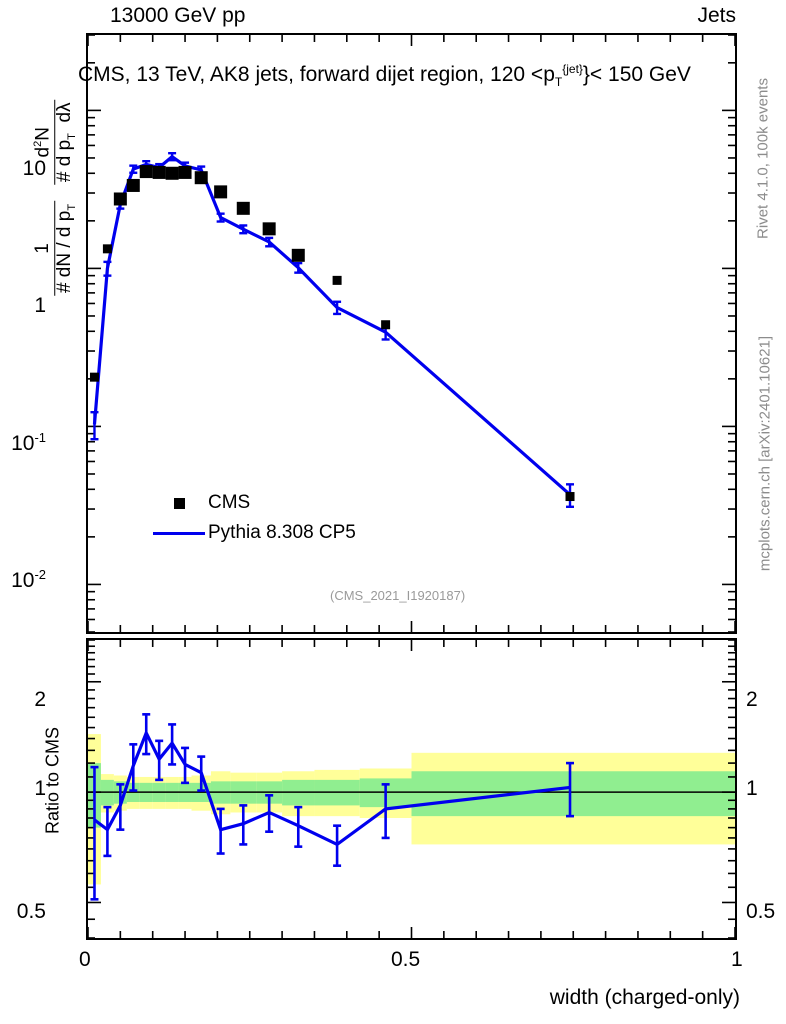  I want to click on ratio-ytick-1-right: 1, so click(752, 788).